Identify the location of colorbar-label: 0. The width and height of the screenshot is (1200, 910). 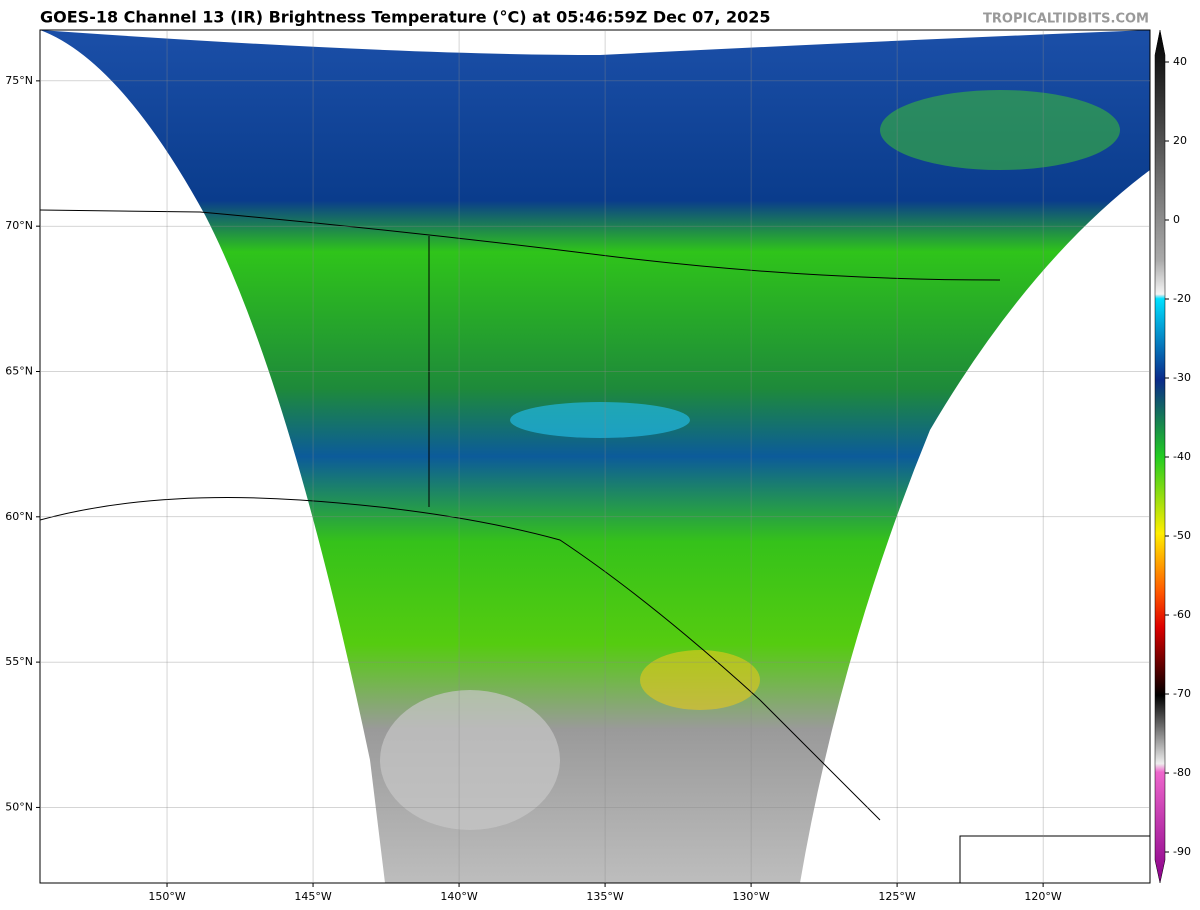
(1176, 219).